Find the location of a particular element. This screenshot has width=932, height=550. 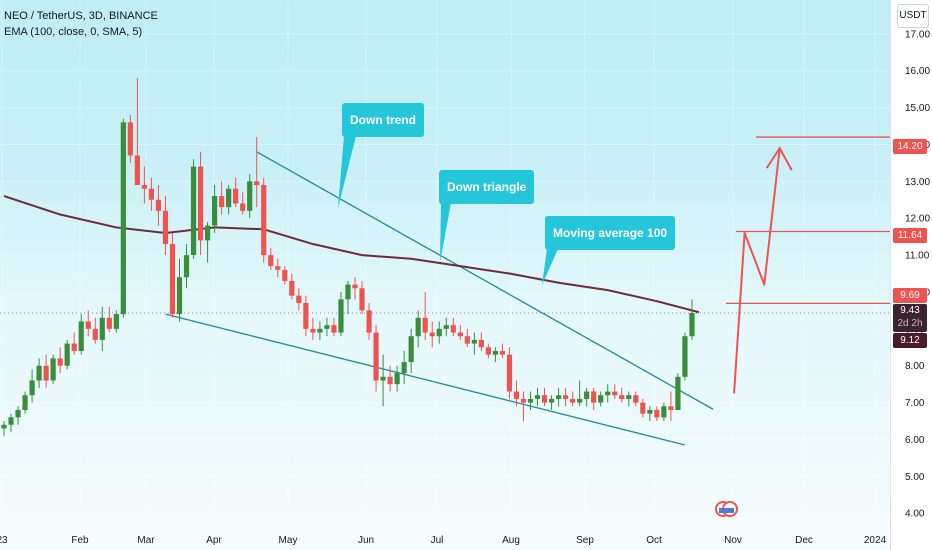

ema-value-tag: 9.12 is located at coordinates (910, 340).